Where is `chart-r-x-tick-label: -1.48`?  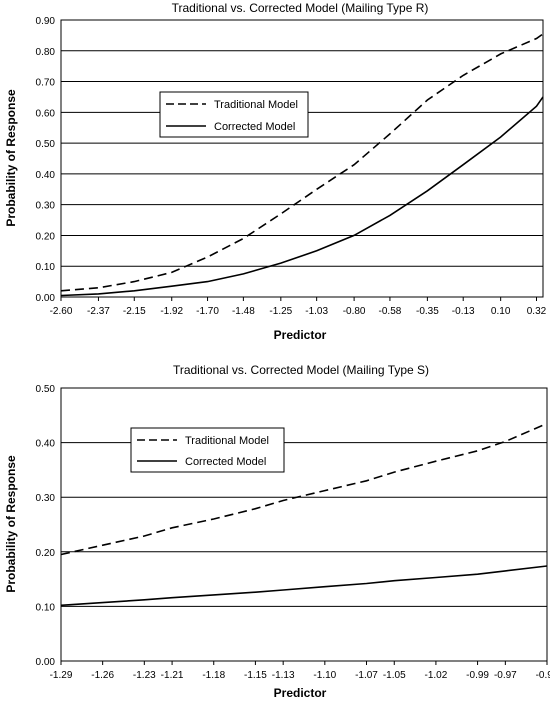
chart-r-x-tick-label: -1.48 is located at coordinates (243, 311).